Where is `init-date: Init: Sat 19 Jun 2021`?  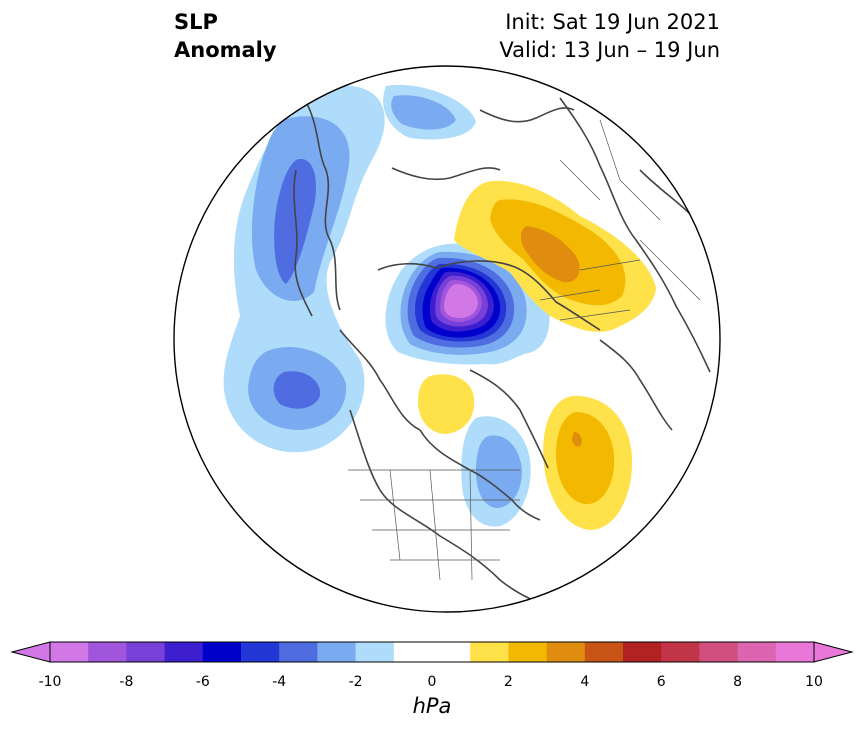 init-date: Init: Sat 19 Jun 2021 is located at coordinates (612, 22).